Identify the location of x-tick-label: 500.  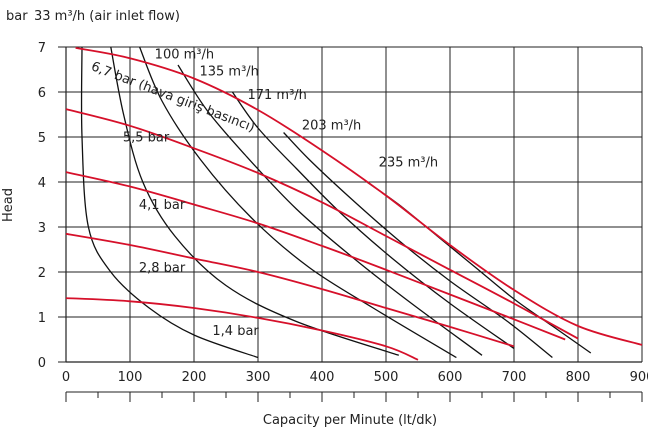
(386, 377).